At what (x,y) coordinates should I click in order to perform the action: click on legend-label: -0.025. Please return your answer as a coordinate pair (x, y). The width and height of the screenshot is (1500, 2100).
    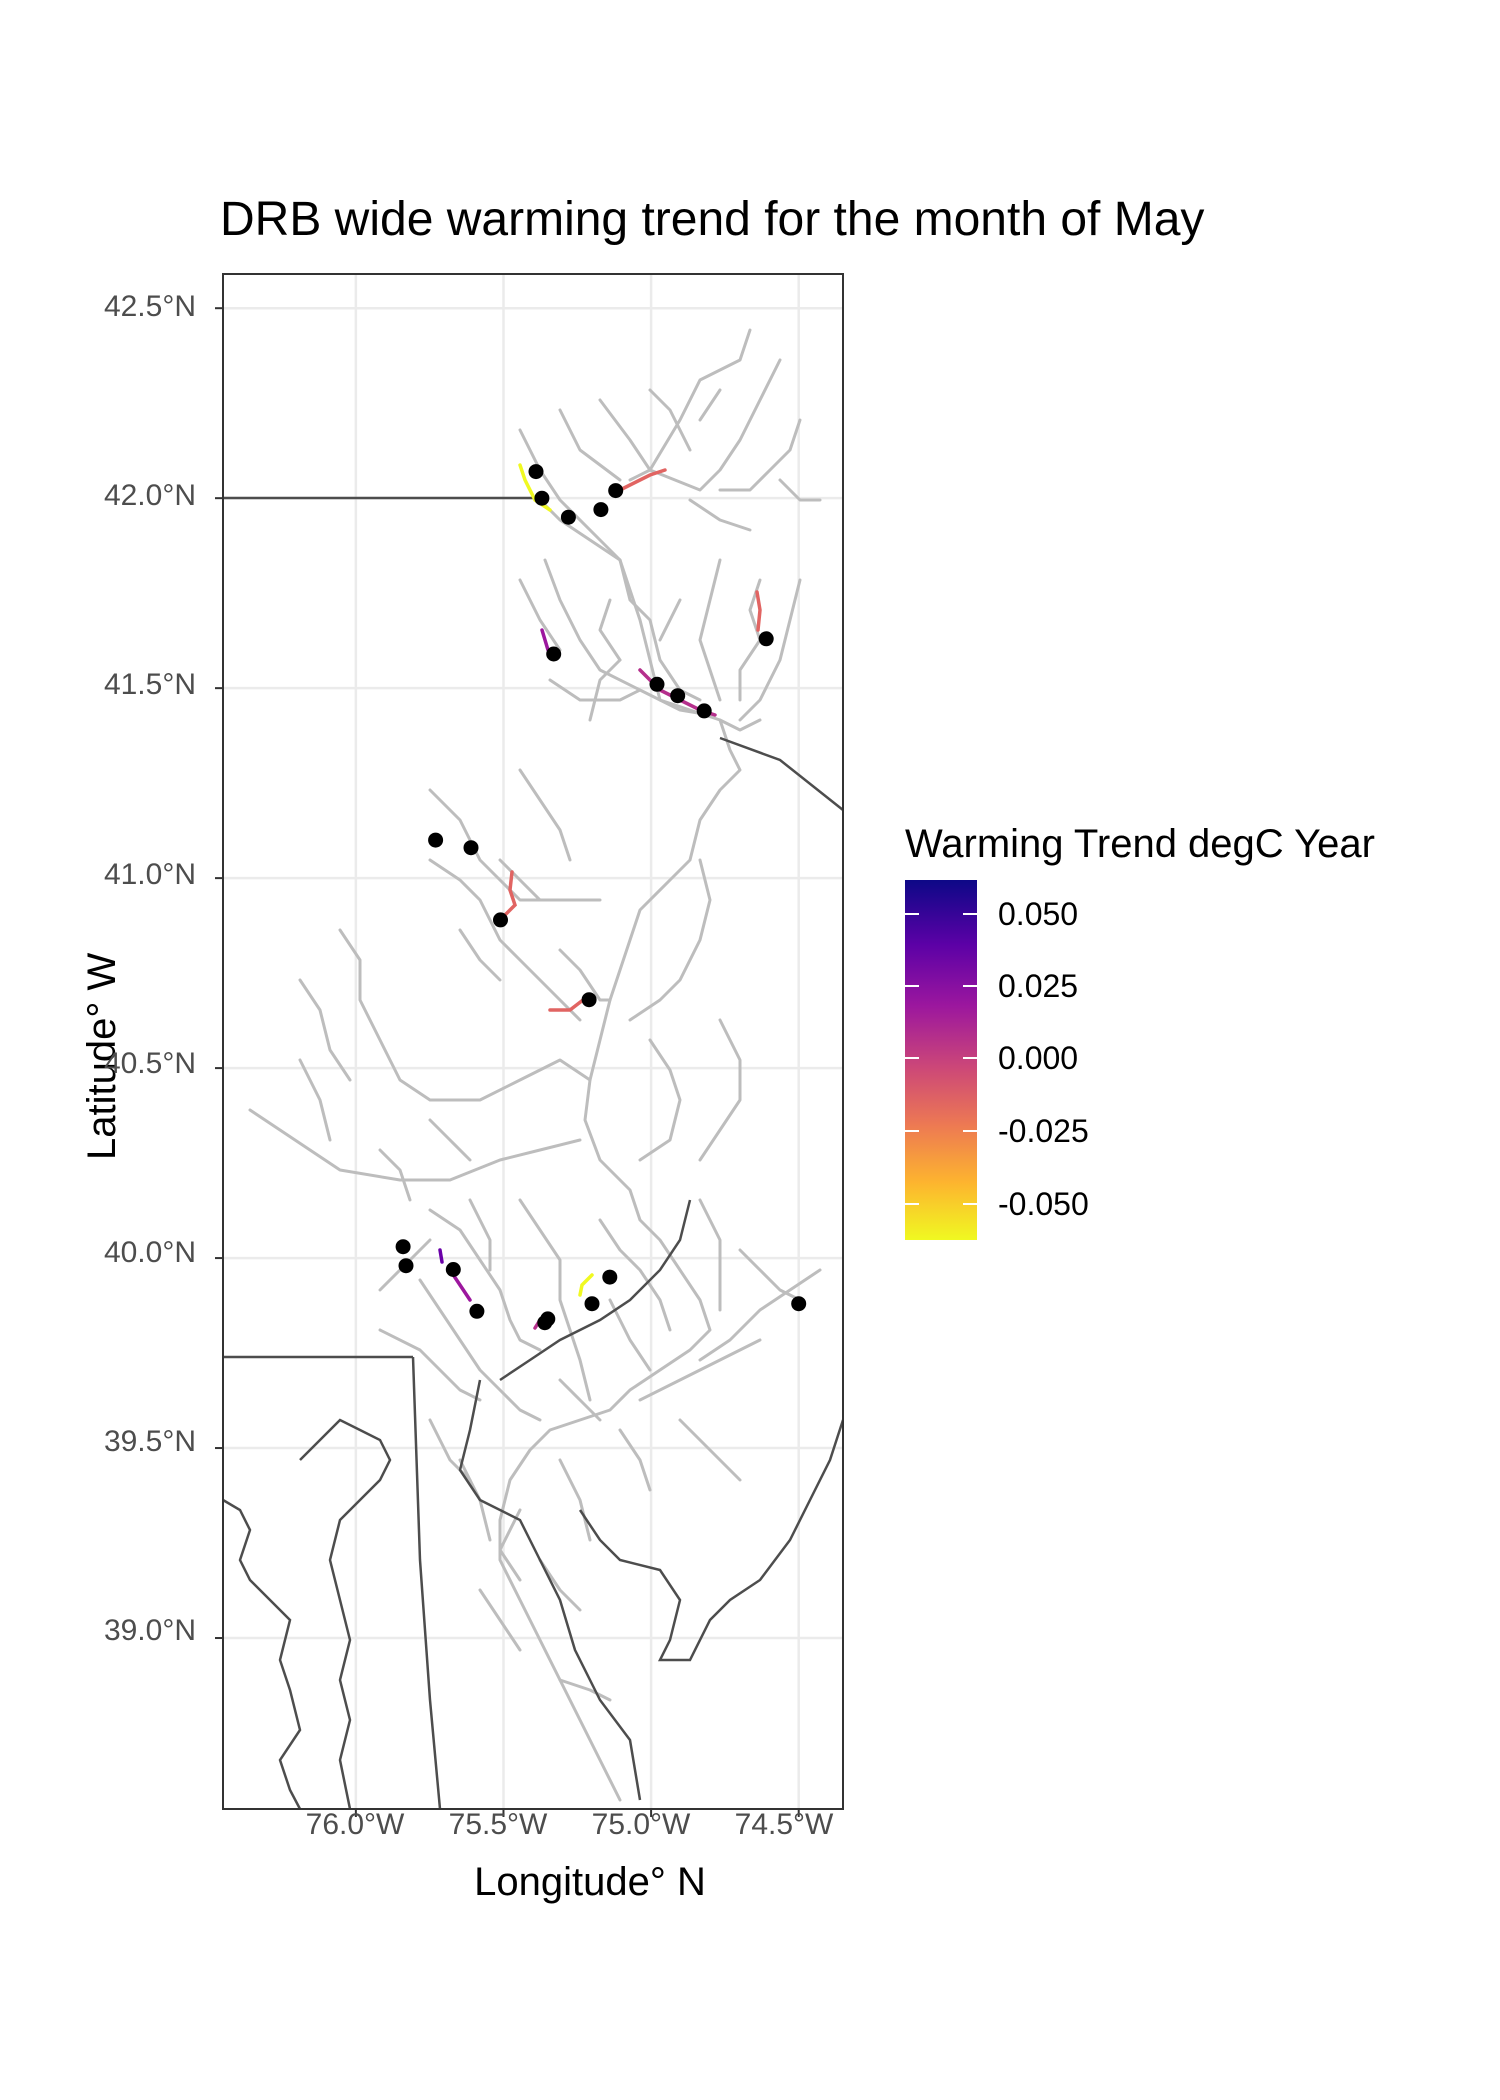
    Looking at the image, I should click on (1043, 1131).